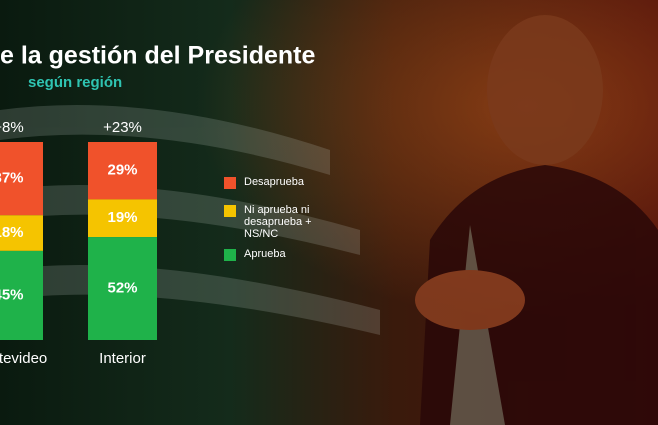 This screenshot has height=425, width=658. I want to click on legend-label: Ni aprueba ni desaprueba + NS/NC, so click(278, 222).